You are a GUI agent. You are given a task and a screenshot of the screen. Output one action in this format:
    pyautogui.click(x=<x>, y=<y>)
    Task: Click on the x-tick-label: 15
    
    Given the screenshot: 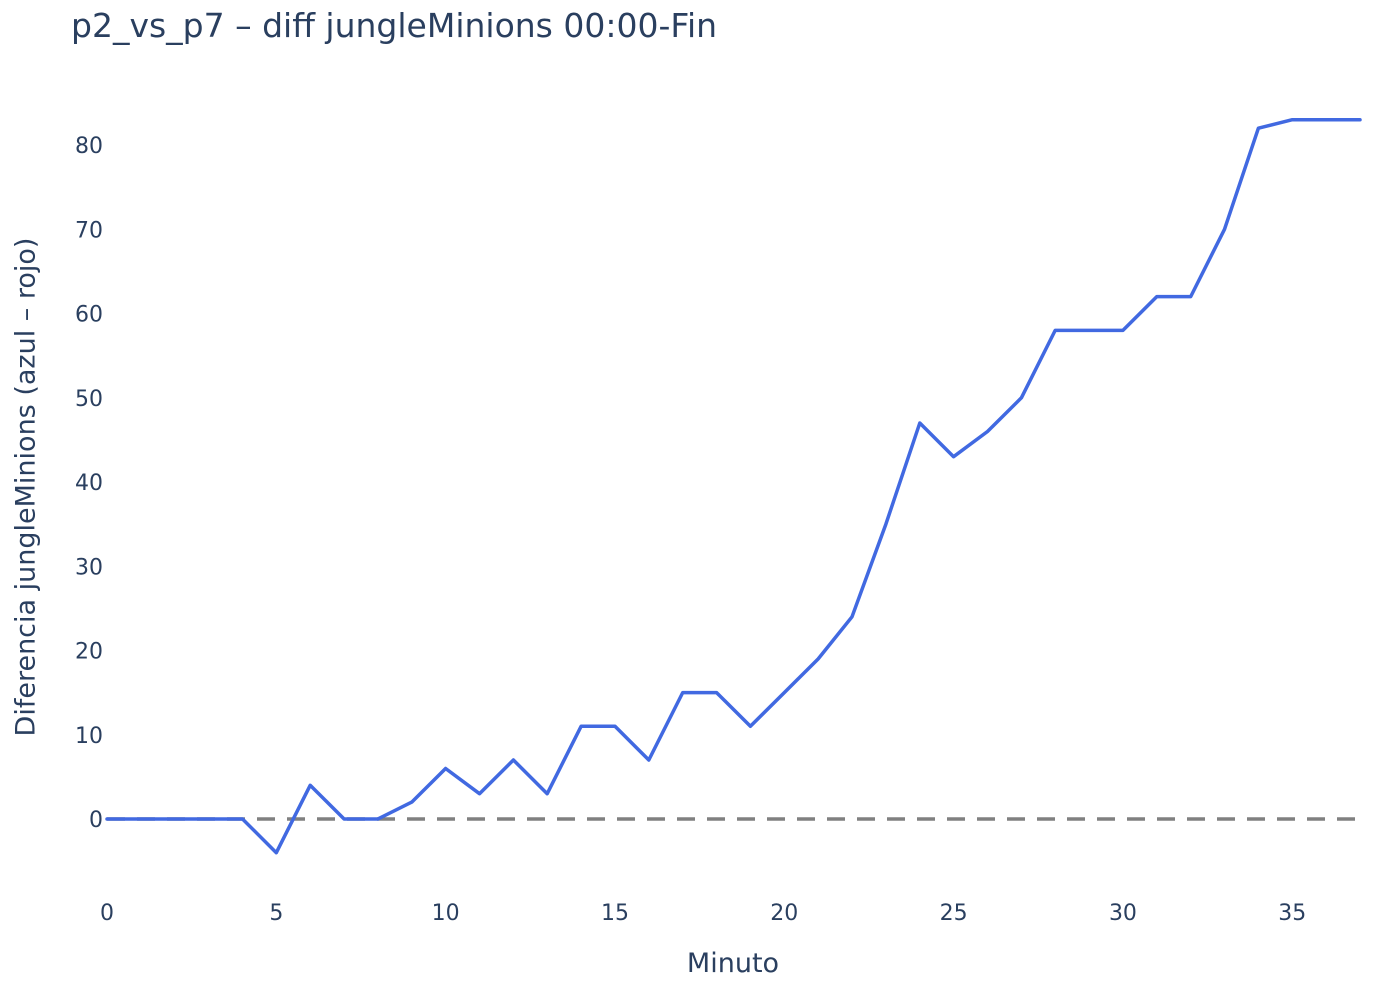 What is the action you would take?
    pyautogui.click(x=615, y=913)
    